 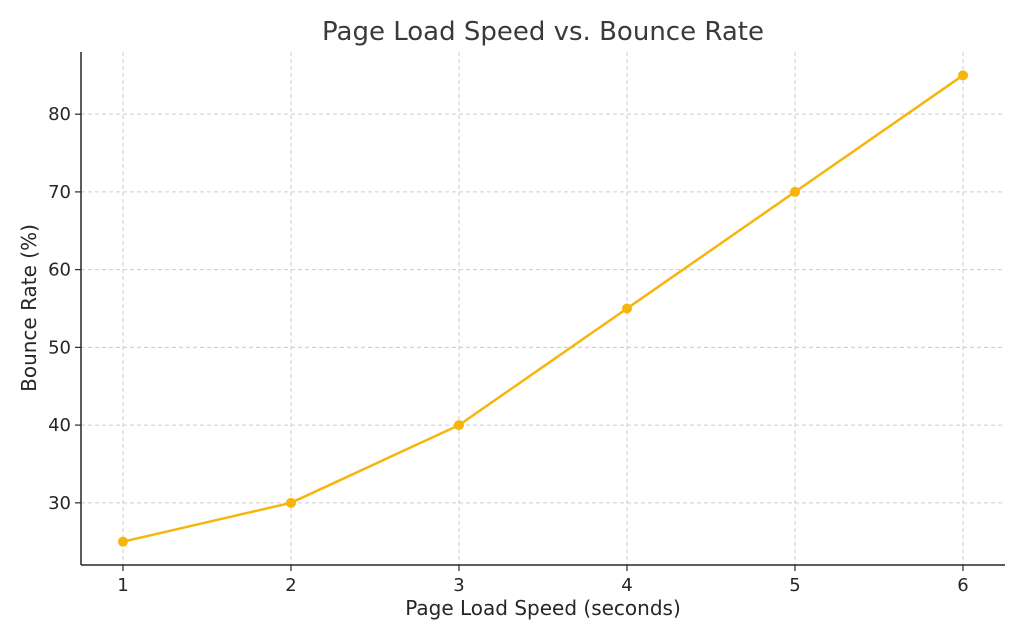 I want to click on y-tick-label: 50, so click(x=59, y=347).